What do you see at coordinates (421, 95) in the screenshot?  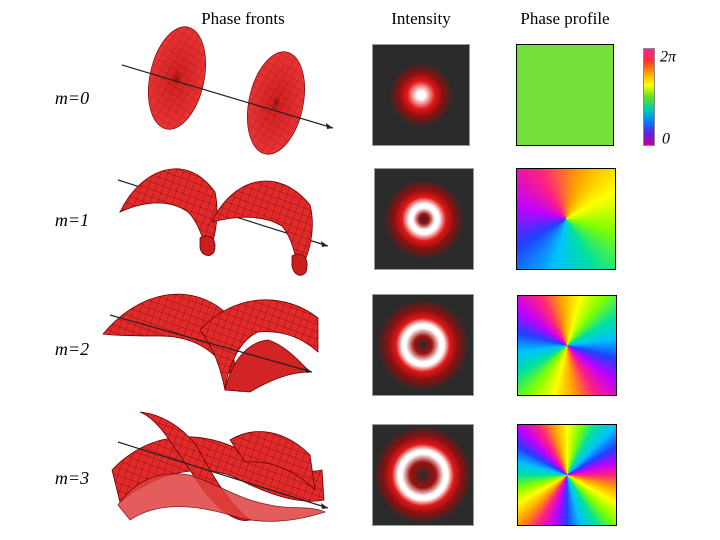 I see `intensity-m0` at bounding box center [421, 95].